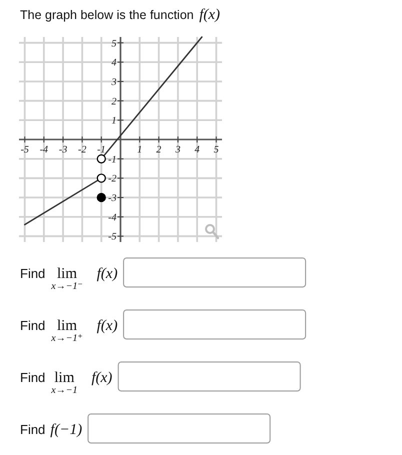 Image resolution: width=402 pixels, height=455 pixels. Describe the element at coordinates (63, 150) in the screenshot. I see `x-tick-label: -3` at that location.